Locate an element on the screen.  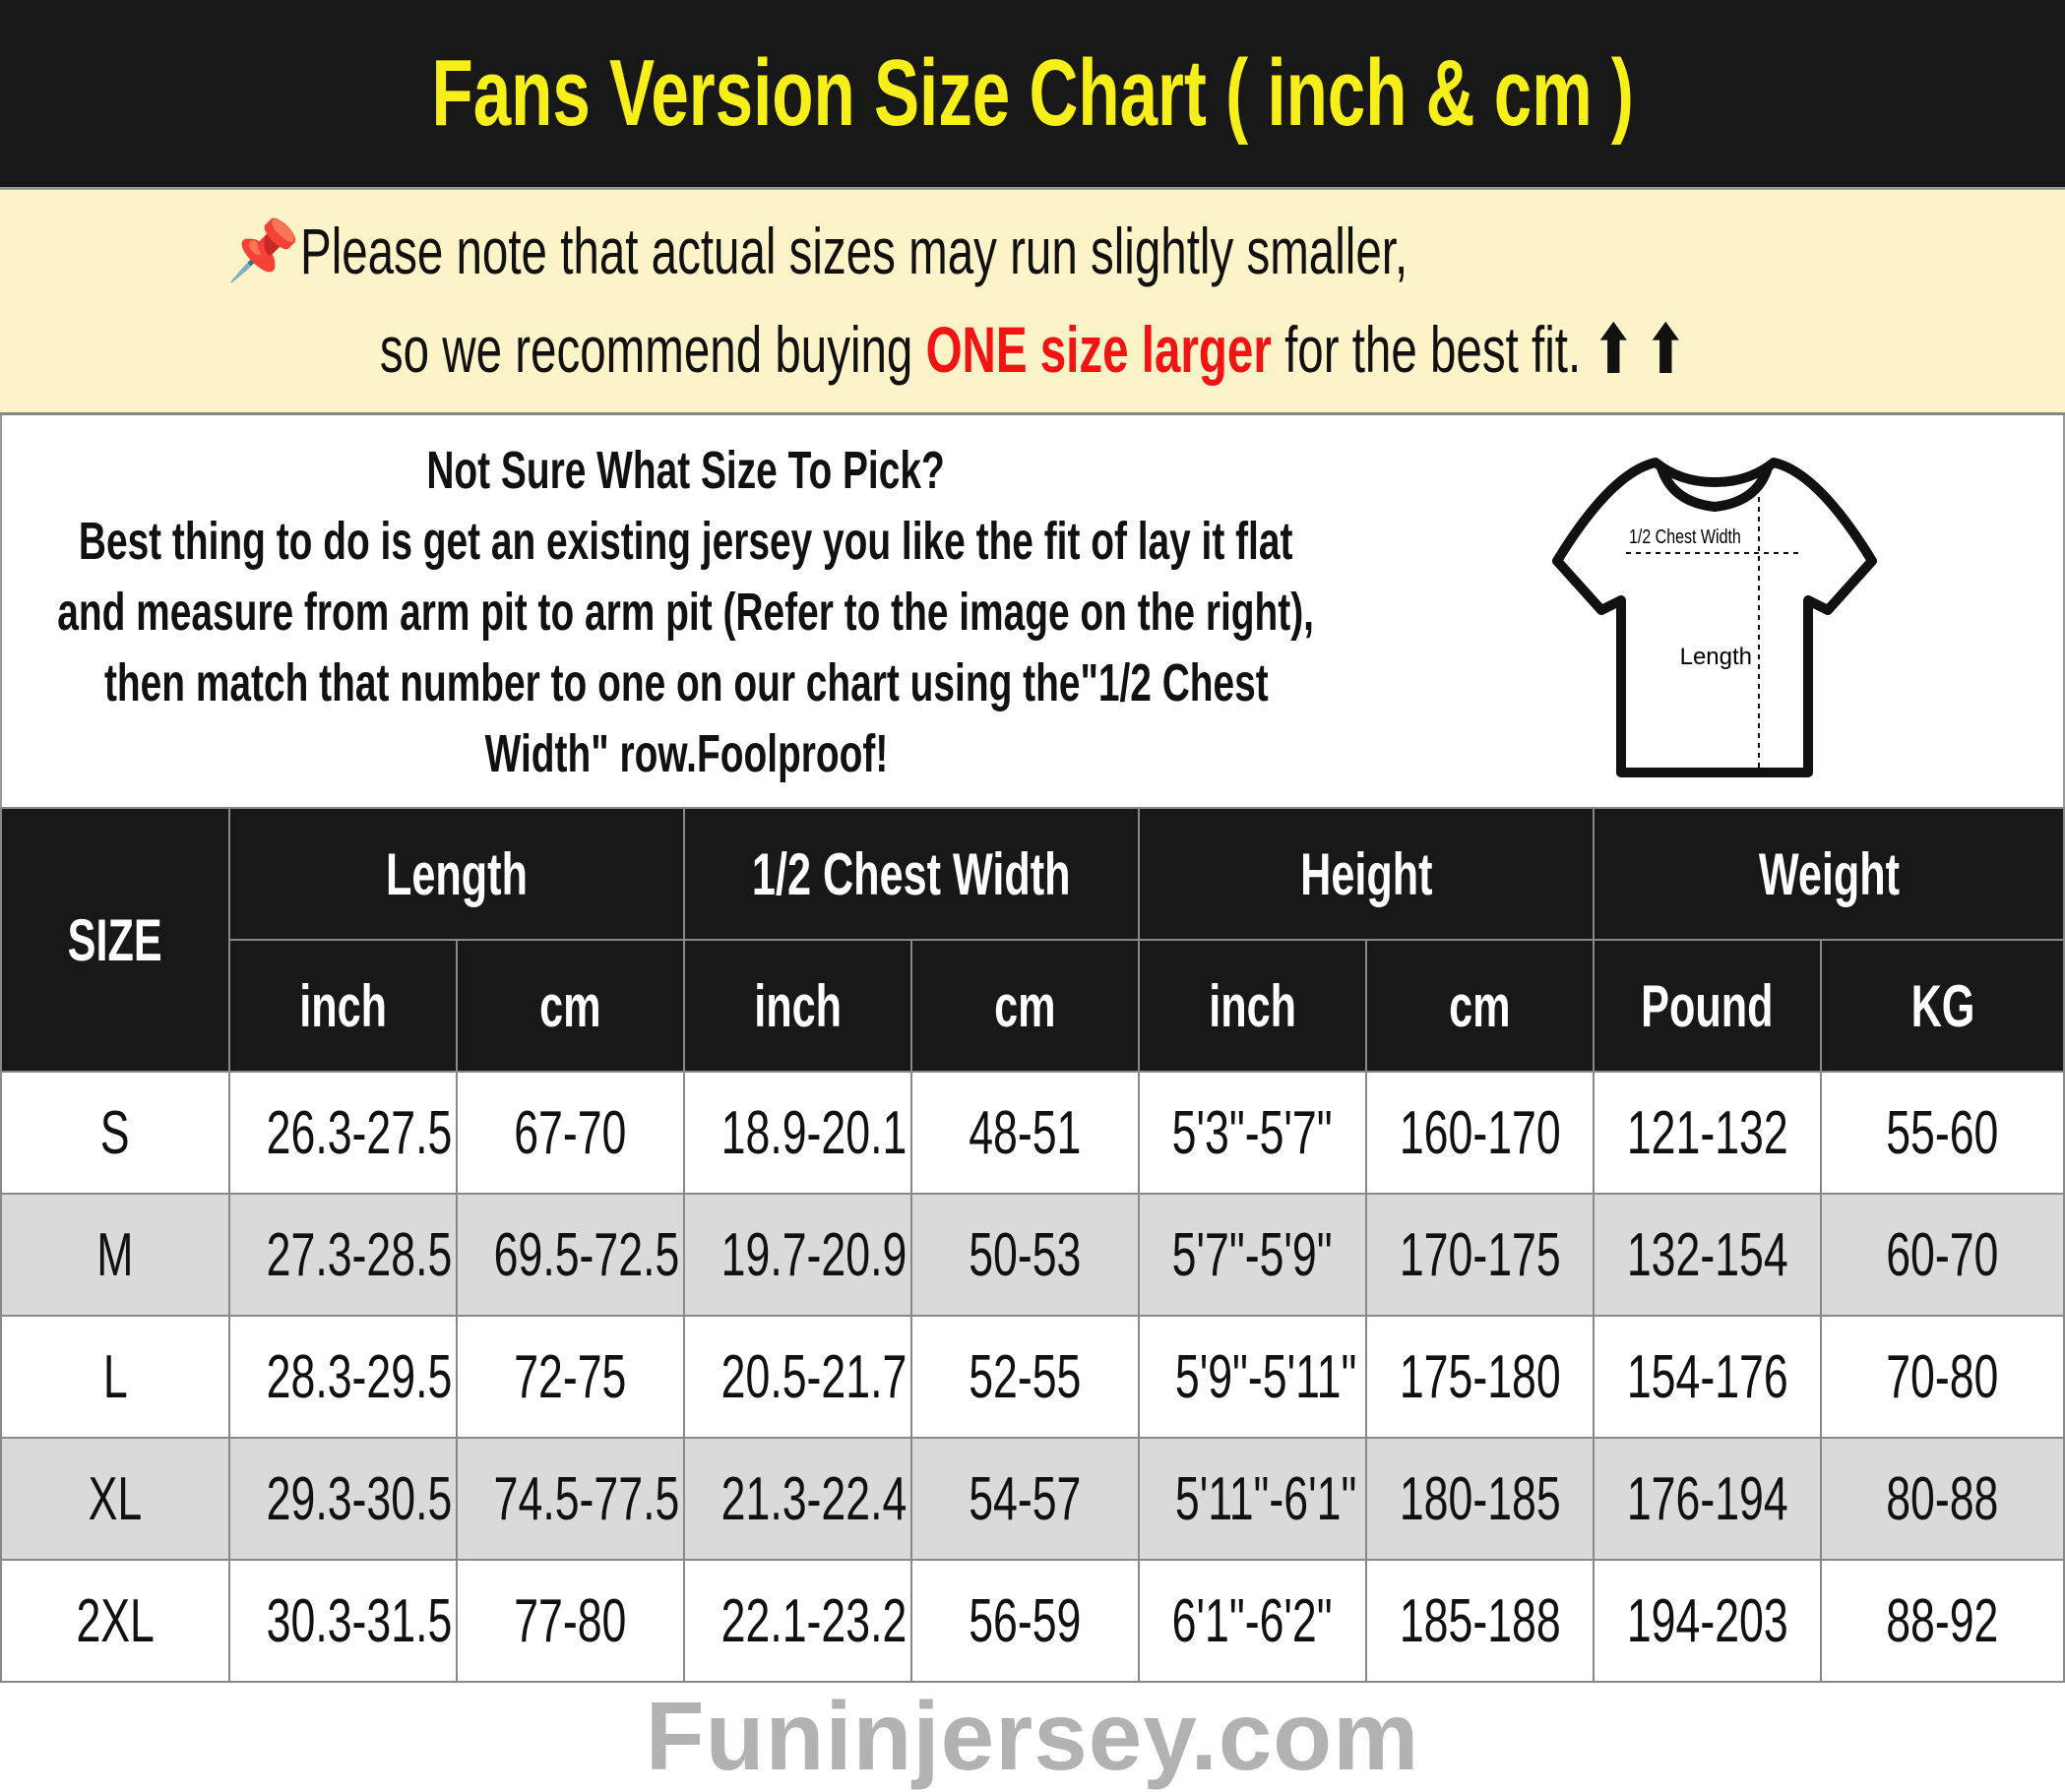
value-cell: 170-175 is located at coordinates (1481, 1255).